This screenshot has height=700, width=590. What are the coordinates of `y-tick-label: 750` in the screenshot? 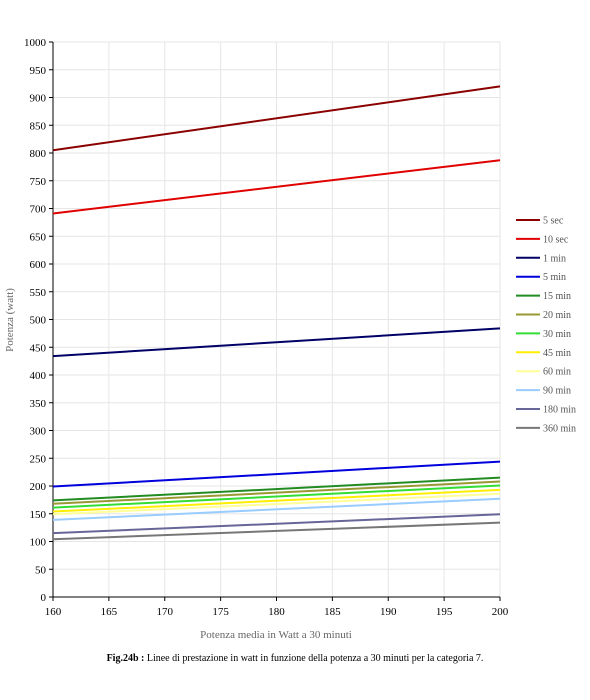 It's located at (38, 182).